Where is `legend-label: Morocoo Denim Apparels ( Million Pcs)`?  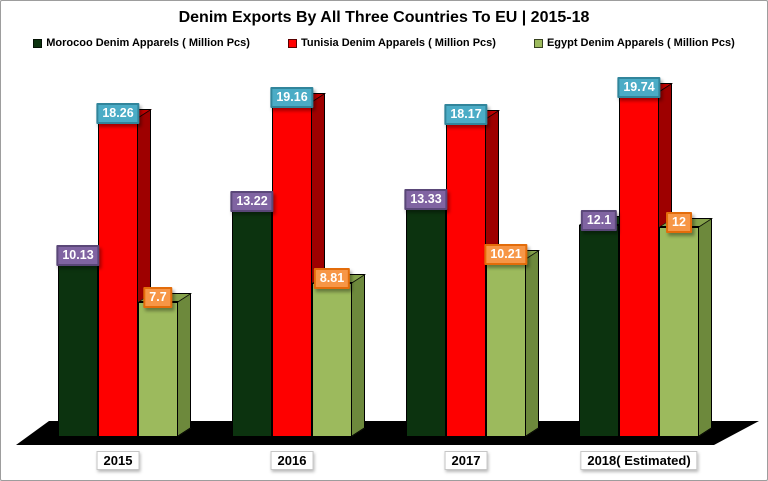 legend-label: Morocoo Denim Apparels ( Million Pcs) is located at coordinates (148, 43).